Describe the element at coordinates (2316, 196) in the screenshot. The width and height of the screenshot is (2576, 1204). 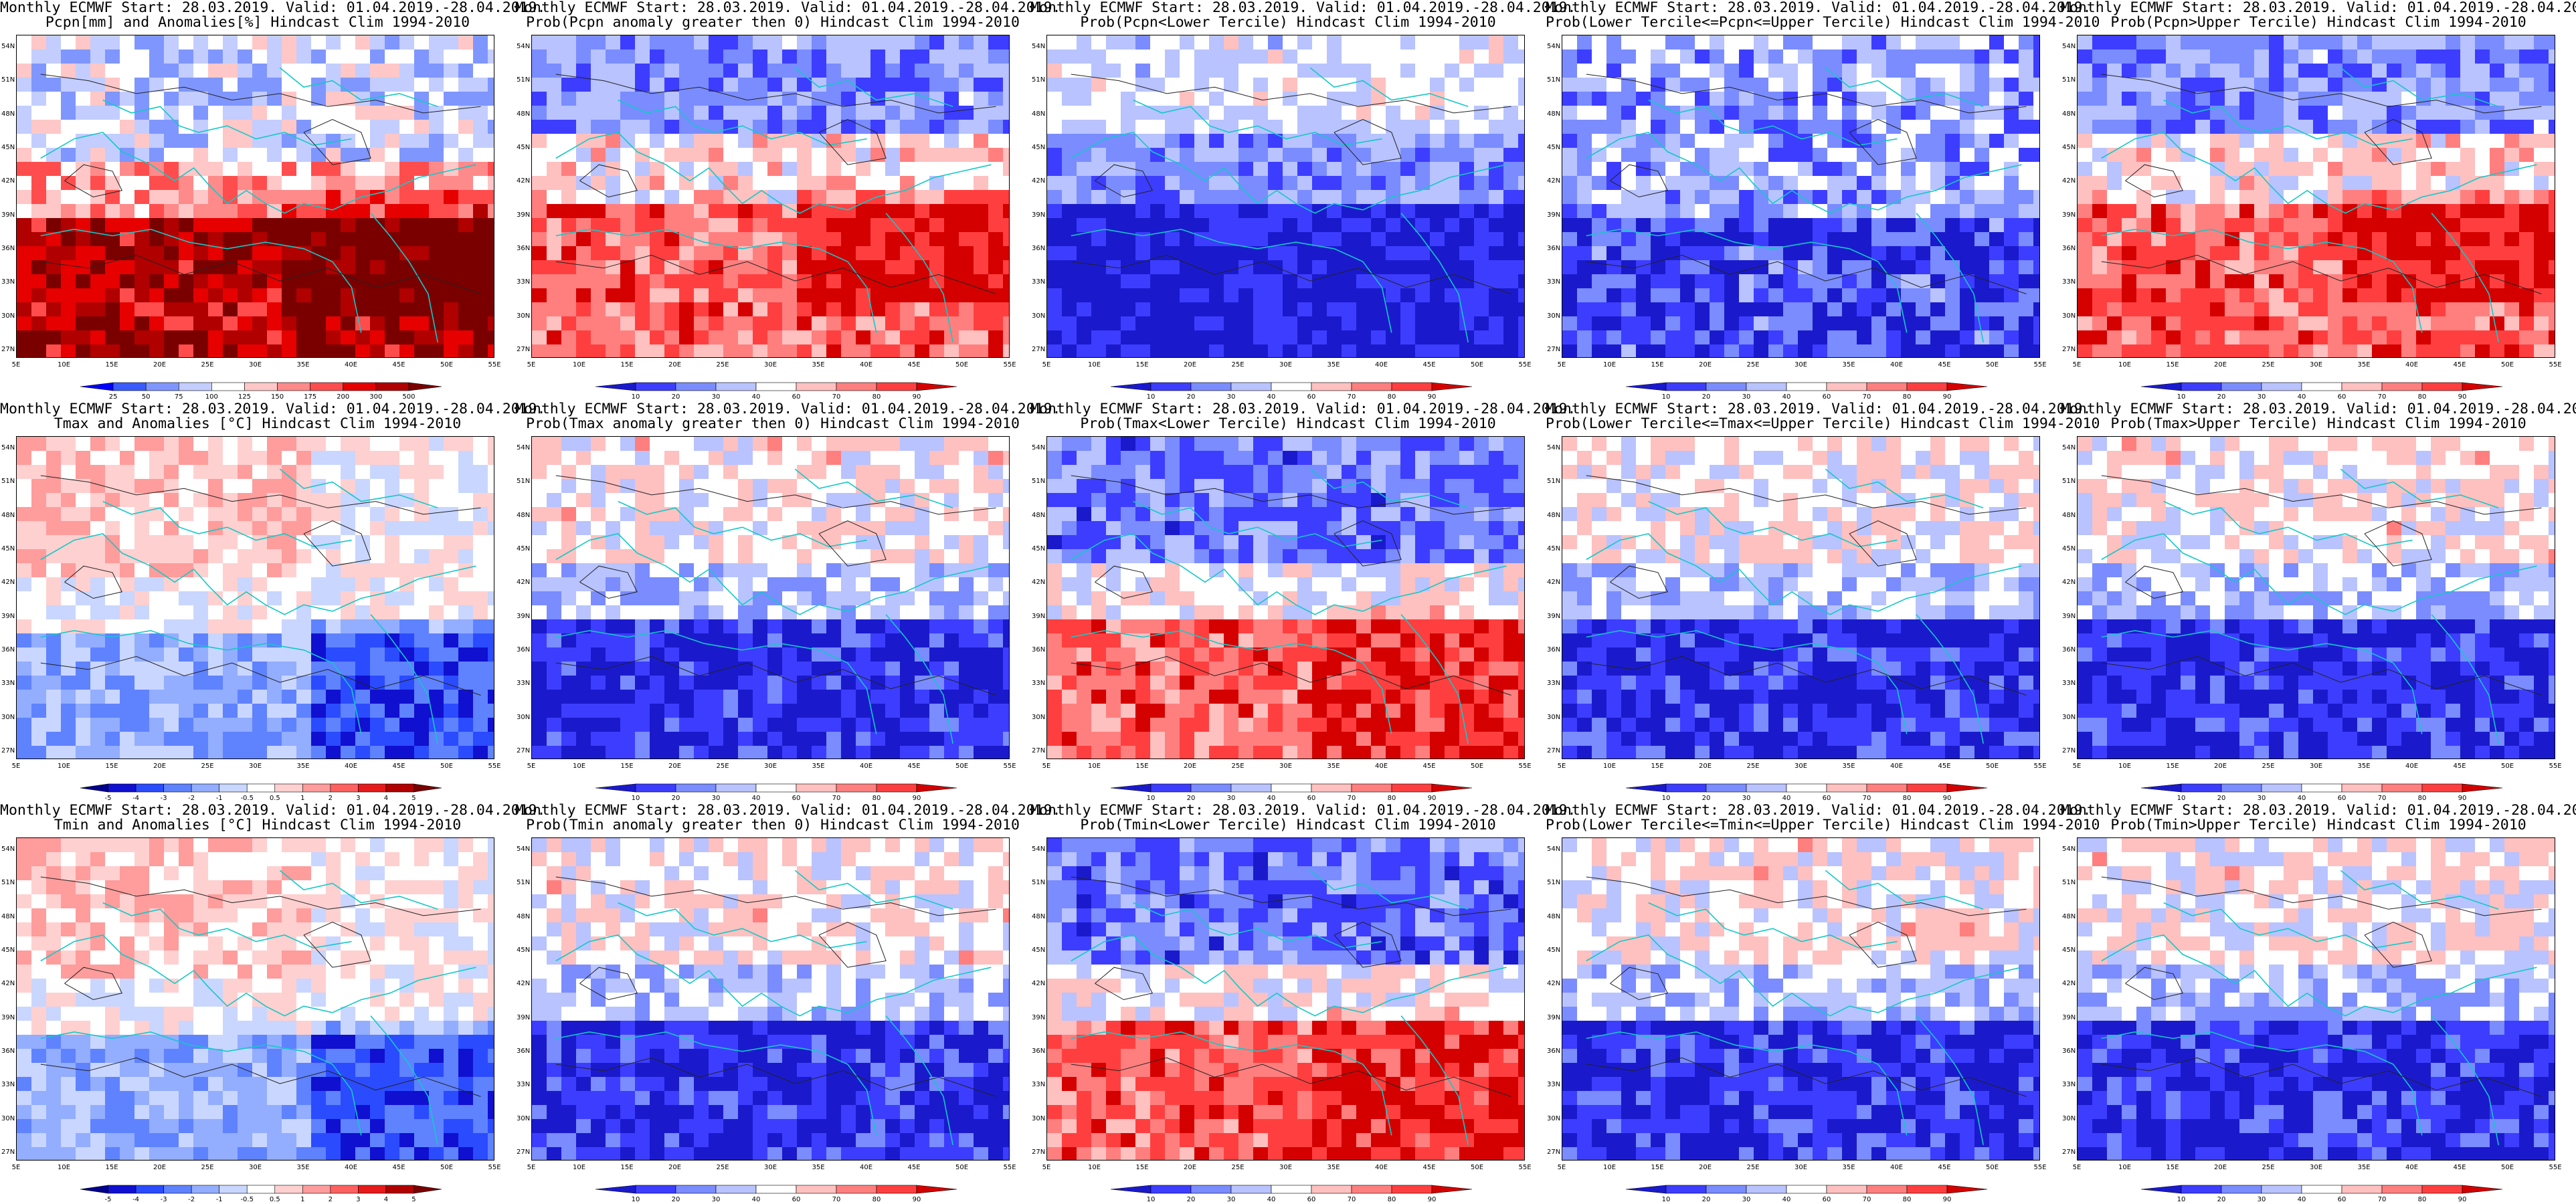
I see `map-frame` at that location.